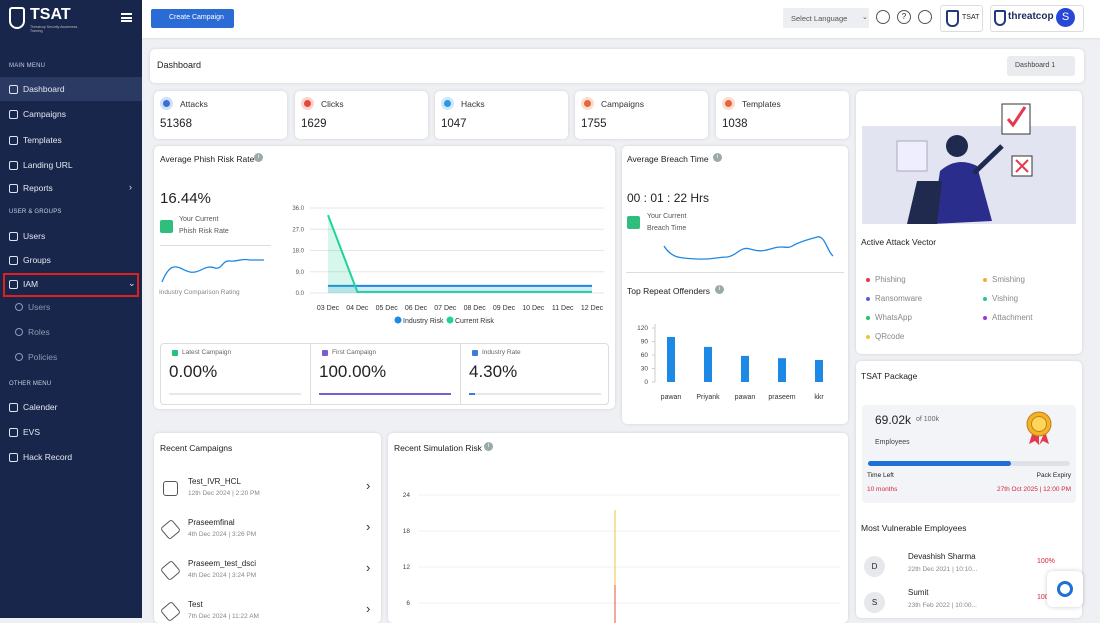  Describe the element at coordinates (43, 357) in the screenshot. I see `submenu-item: Policies` at that location.